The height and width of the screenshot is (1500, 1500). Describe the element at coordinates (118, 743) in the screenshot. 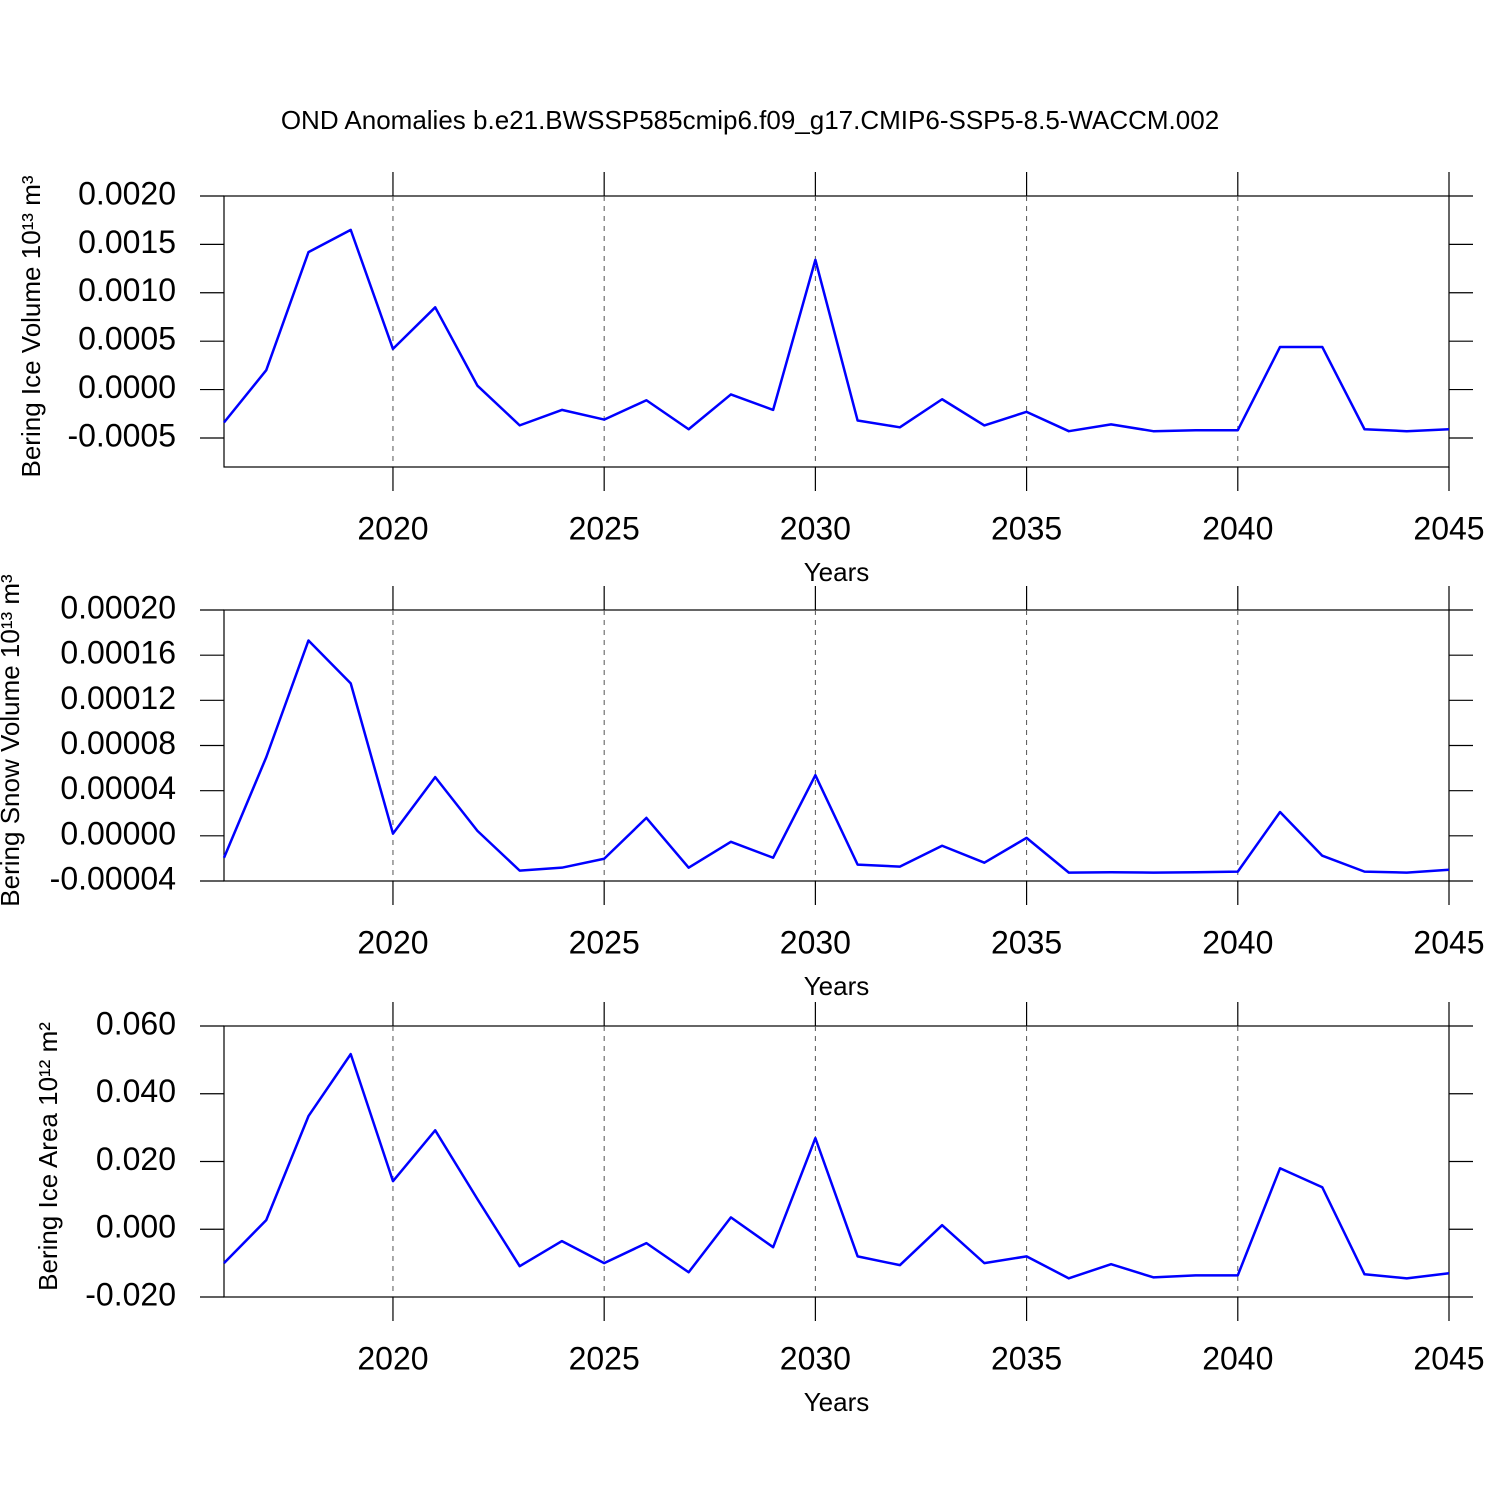

I see `y-tick-label: 0.00008` at that location.